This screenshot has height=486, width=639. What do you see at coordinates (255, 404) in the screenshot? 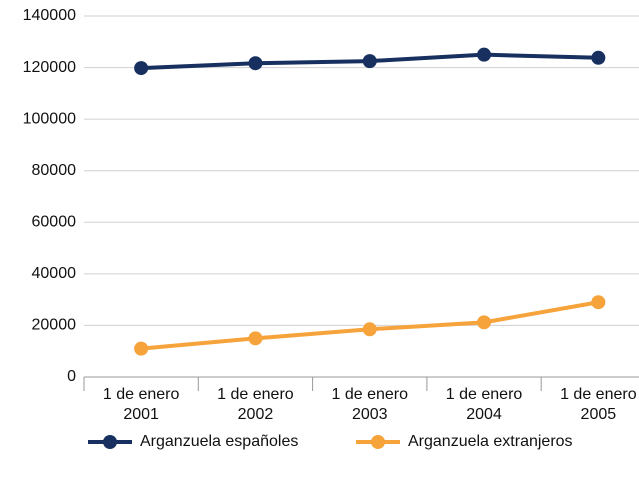
I see `x-tick-label: 1 de enero 2002` at bounding box center [255, 404].